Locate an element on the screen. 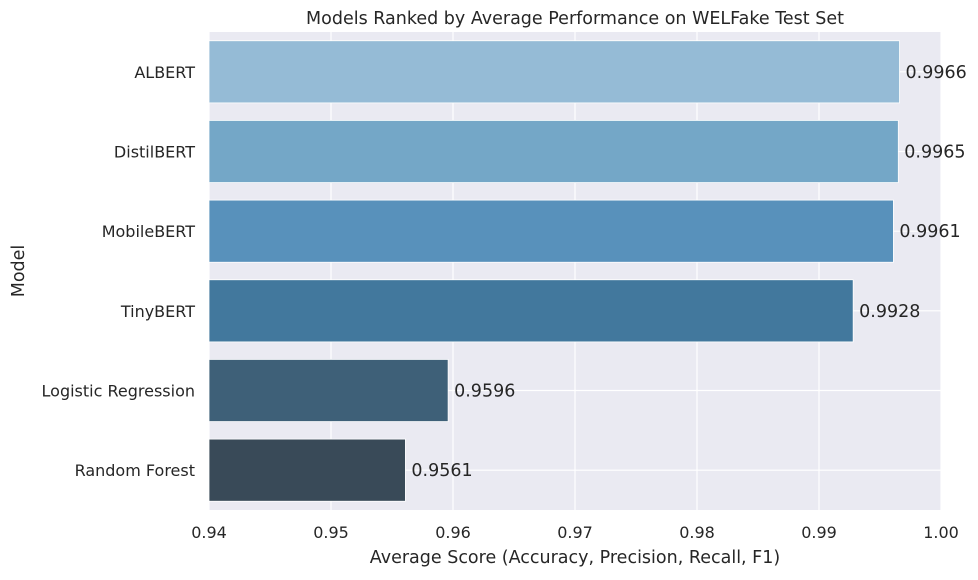 The height and width of the screenshot is (580, 978). x-tick-label: 0.97 is located at coordinates (575, 532).